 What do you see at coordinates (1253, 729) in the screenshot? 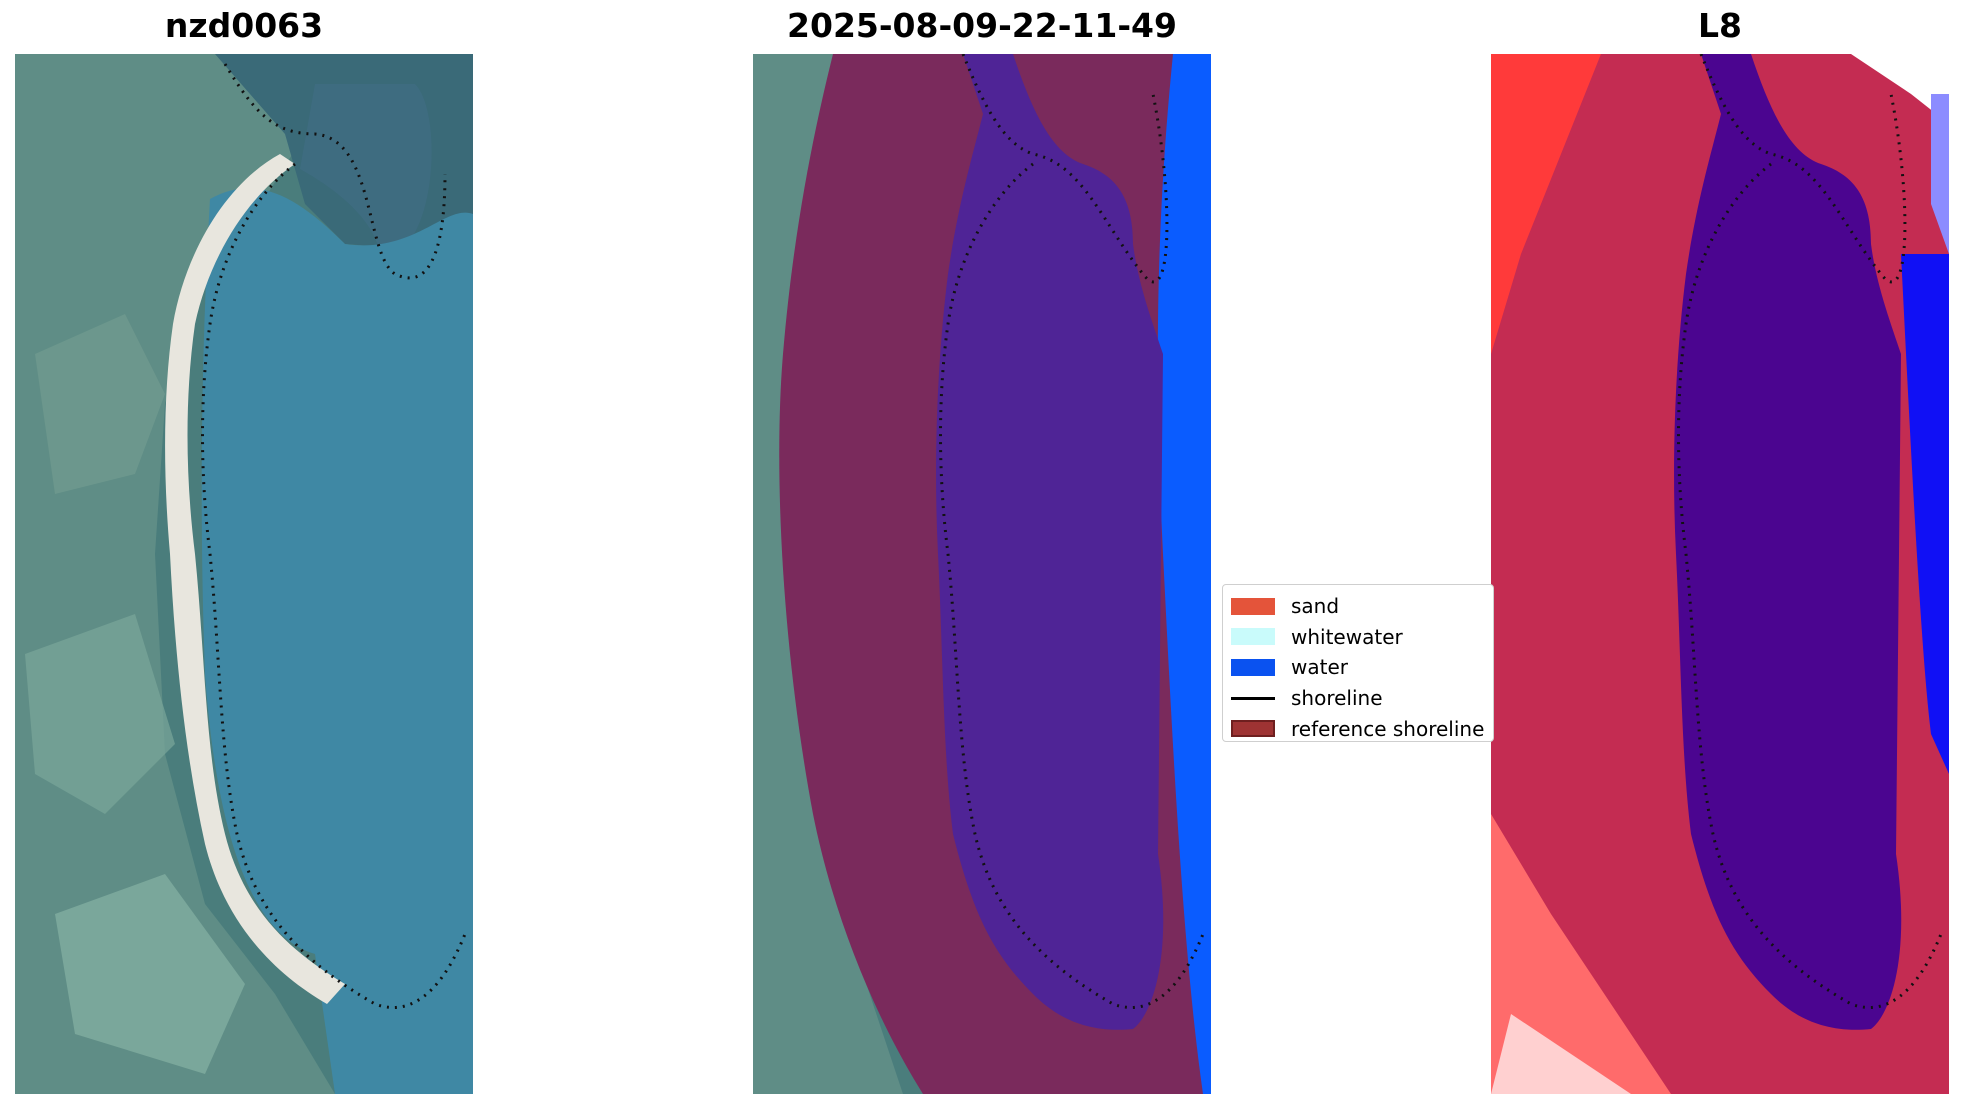
I see `reference-shoreline-swatch` at bounding box center [1253, 729].